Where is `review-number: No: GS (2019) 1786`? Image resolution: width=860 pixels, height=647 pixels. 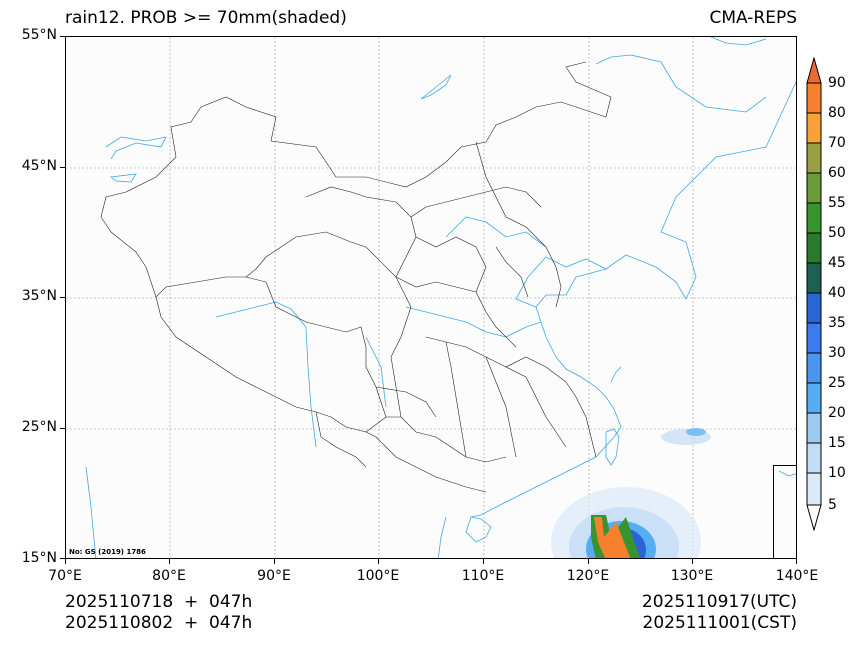 review-number: No: GS (2019) 1786 is located at coordinates (107, 552).